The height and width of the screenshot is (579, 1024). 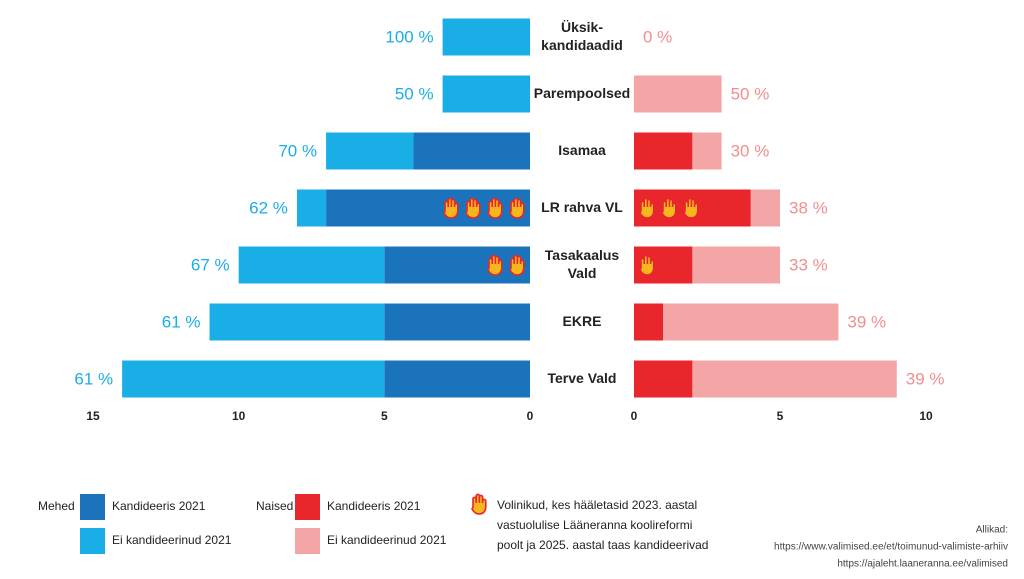 I want to click on category-line: Isamaa, so click(x=582, y=150).